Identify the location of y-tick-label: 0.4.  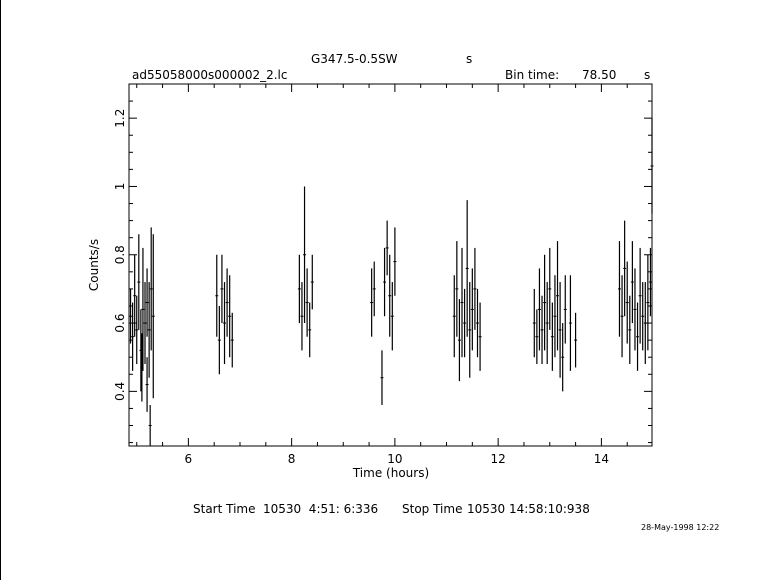
(120, 391).